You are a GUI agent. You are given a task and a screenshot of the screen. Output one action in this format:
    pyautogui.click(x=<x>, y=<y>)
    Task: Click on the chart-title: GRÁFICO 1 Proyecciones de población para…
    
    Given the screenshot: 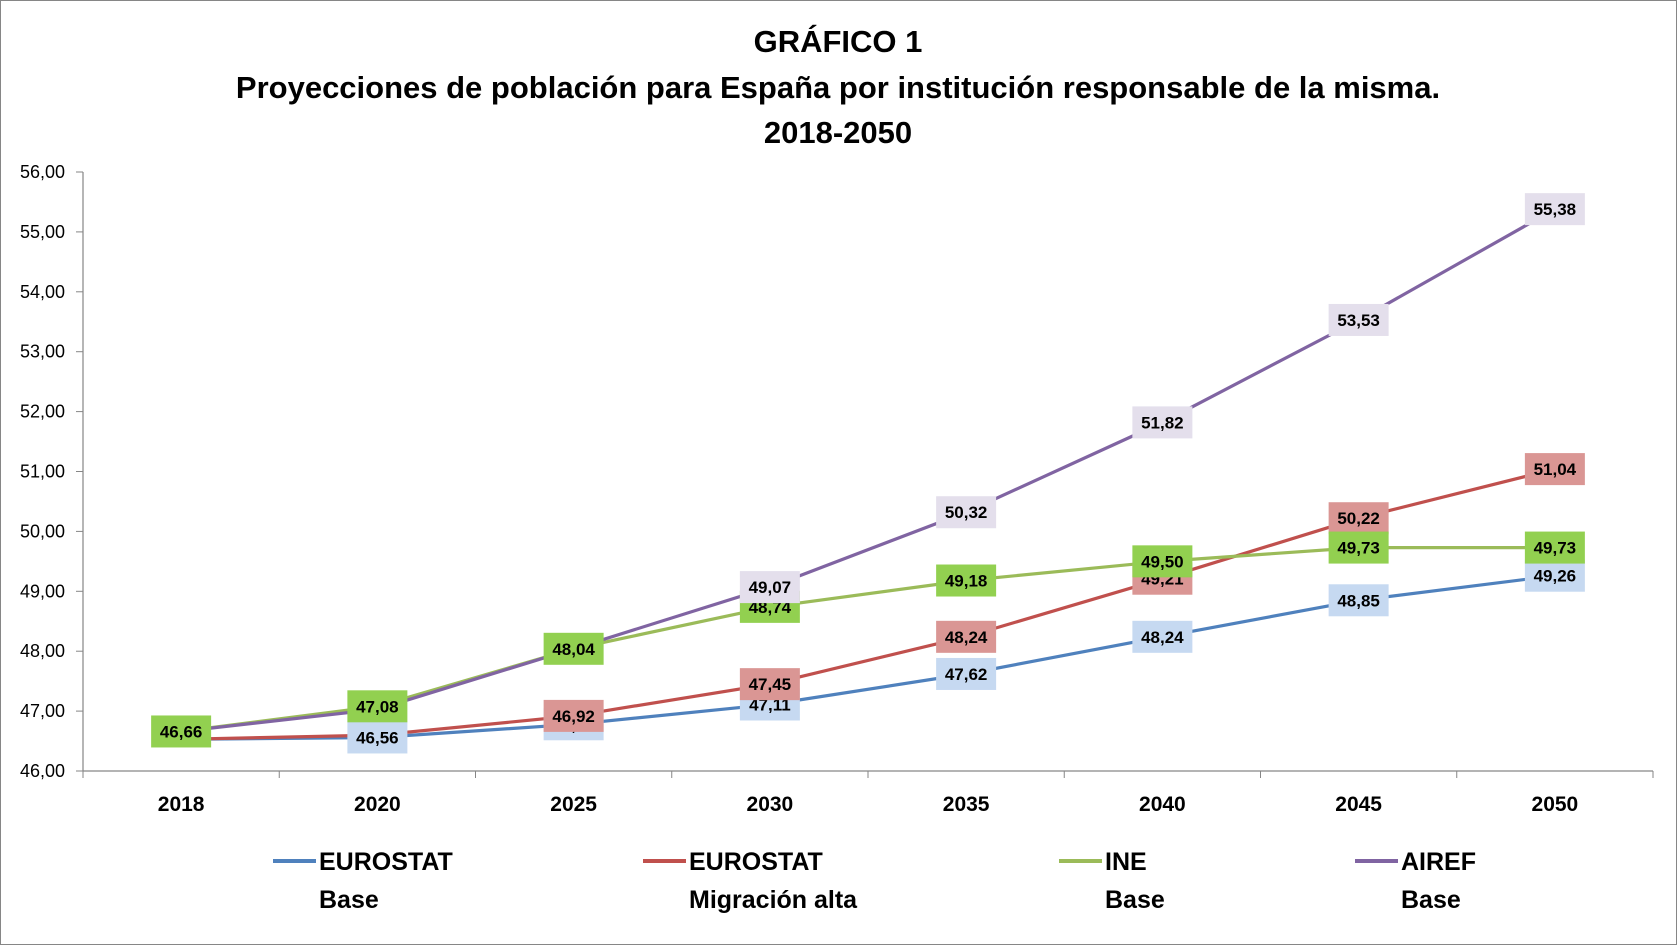 What is the action you would take?
    pyautogui.click(x=838, y=87)
    